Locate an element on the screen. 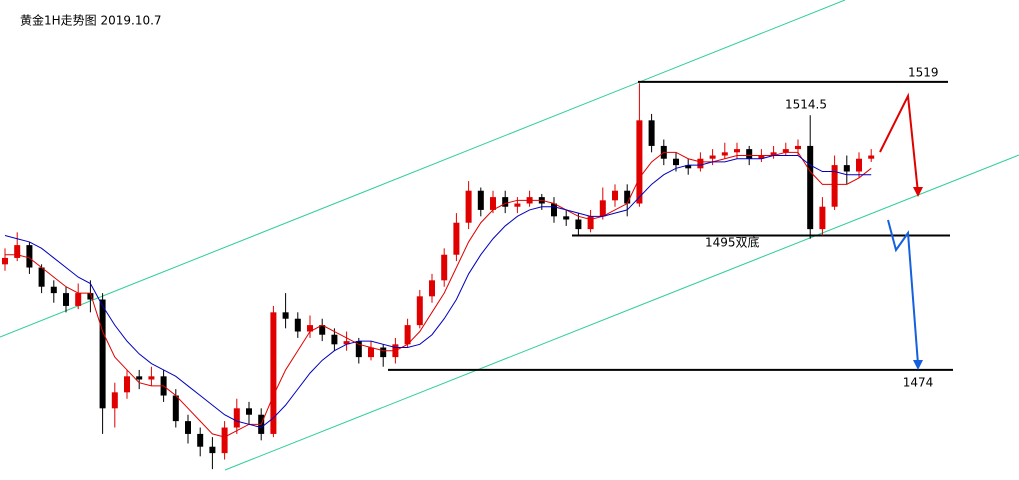 This screenshot has width=1019, height=480. chart-title: 黄金1H走势图 2019.10.7 is located at coordinates (91, 20).